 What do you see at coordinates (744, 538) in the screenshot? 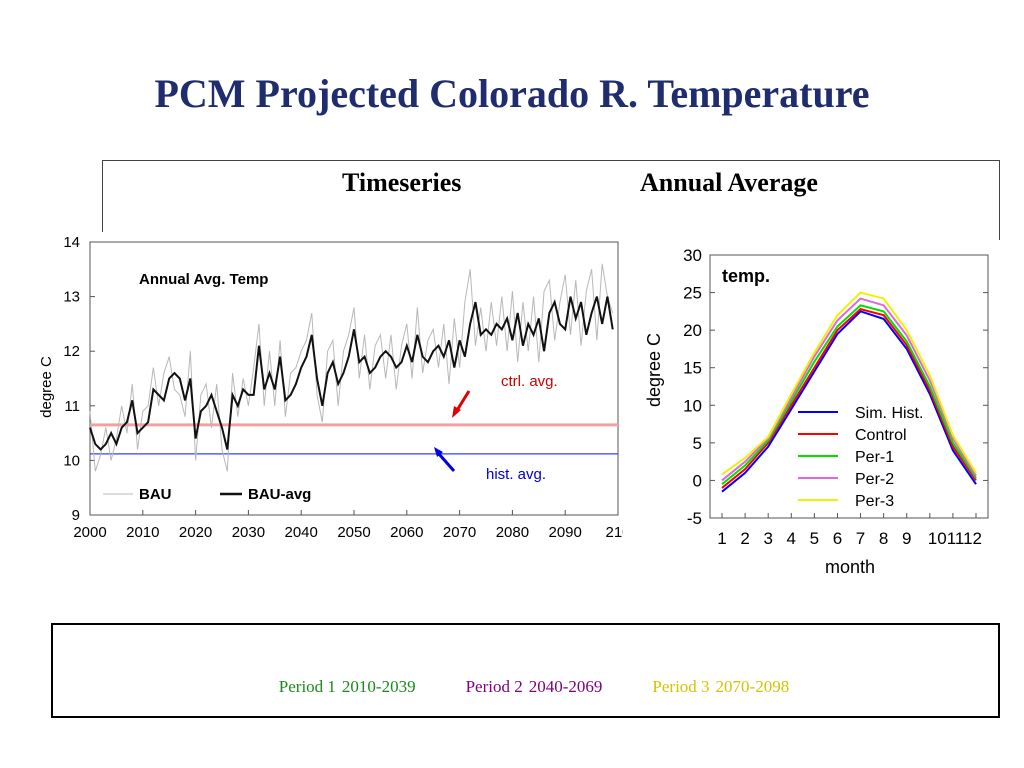
I see `x-tick-label: 2` at bounding box center [744, 538].